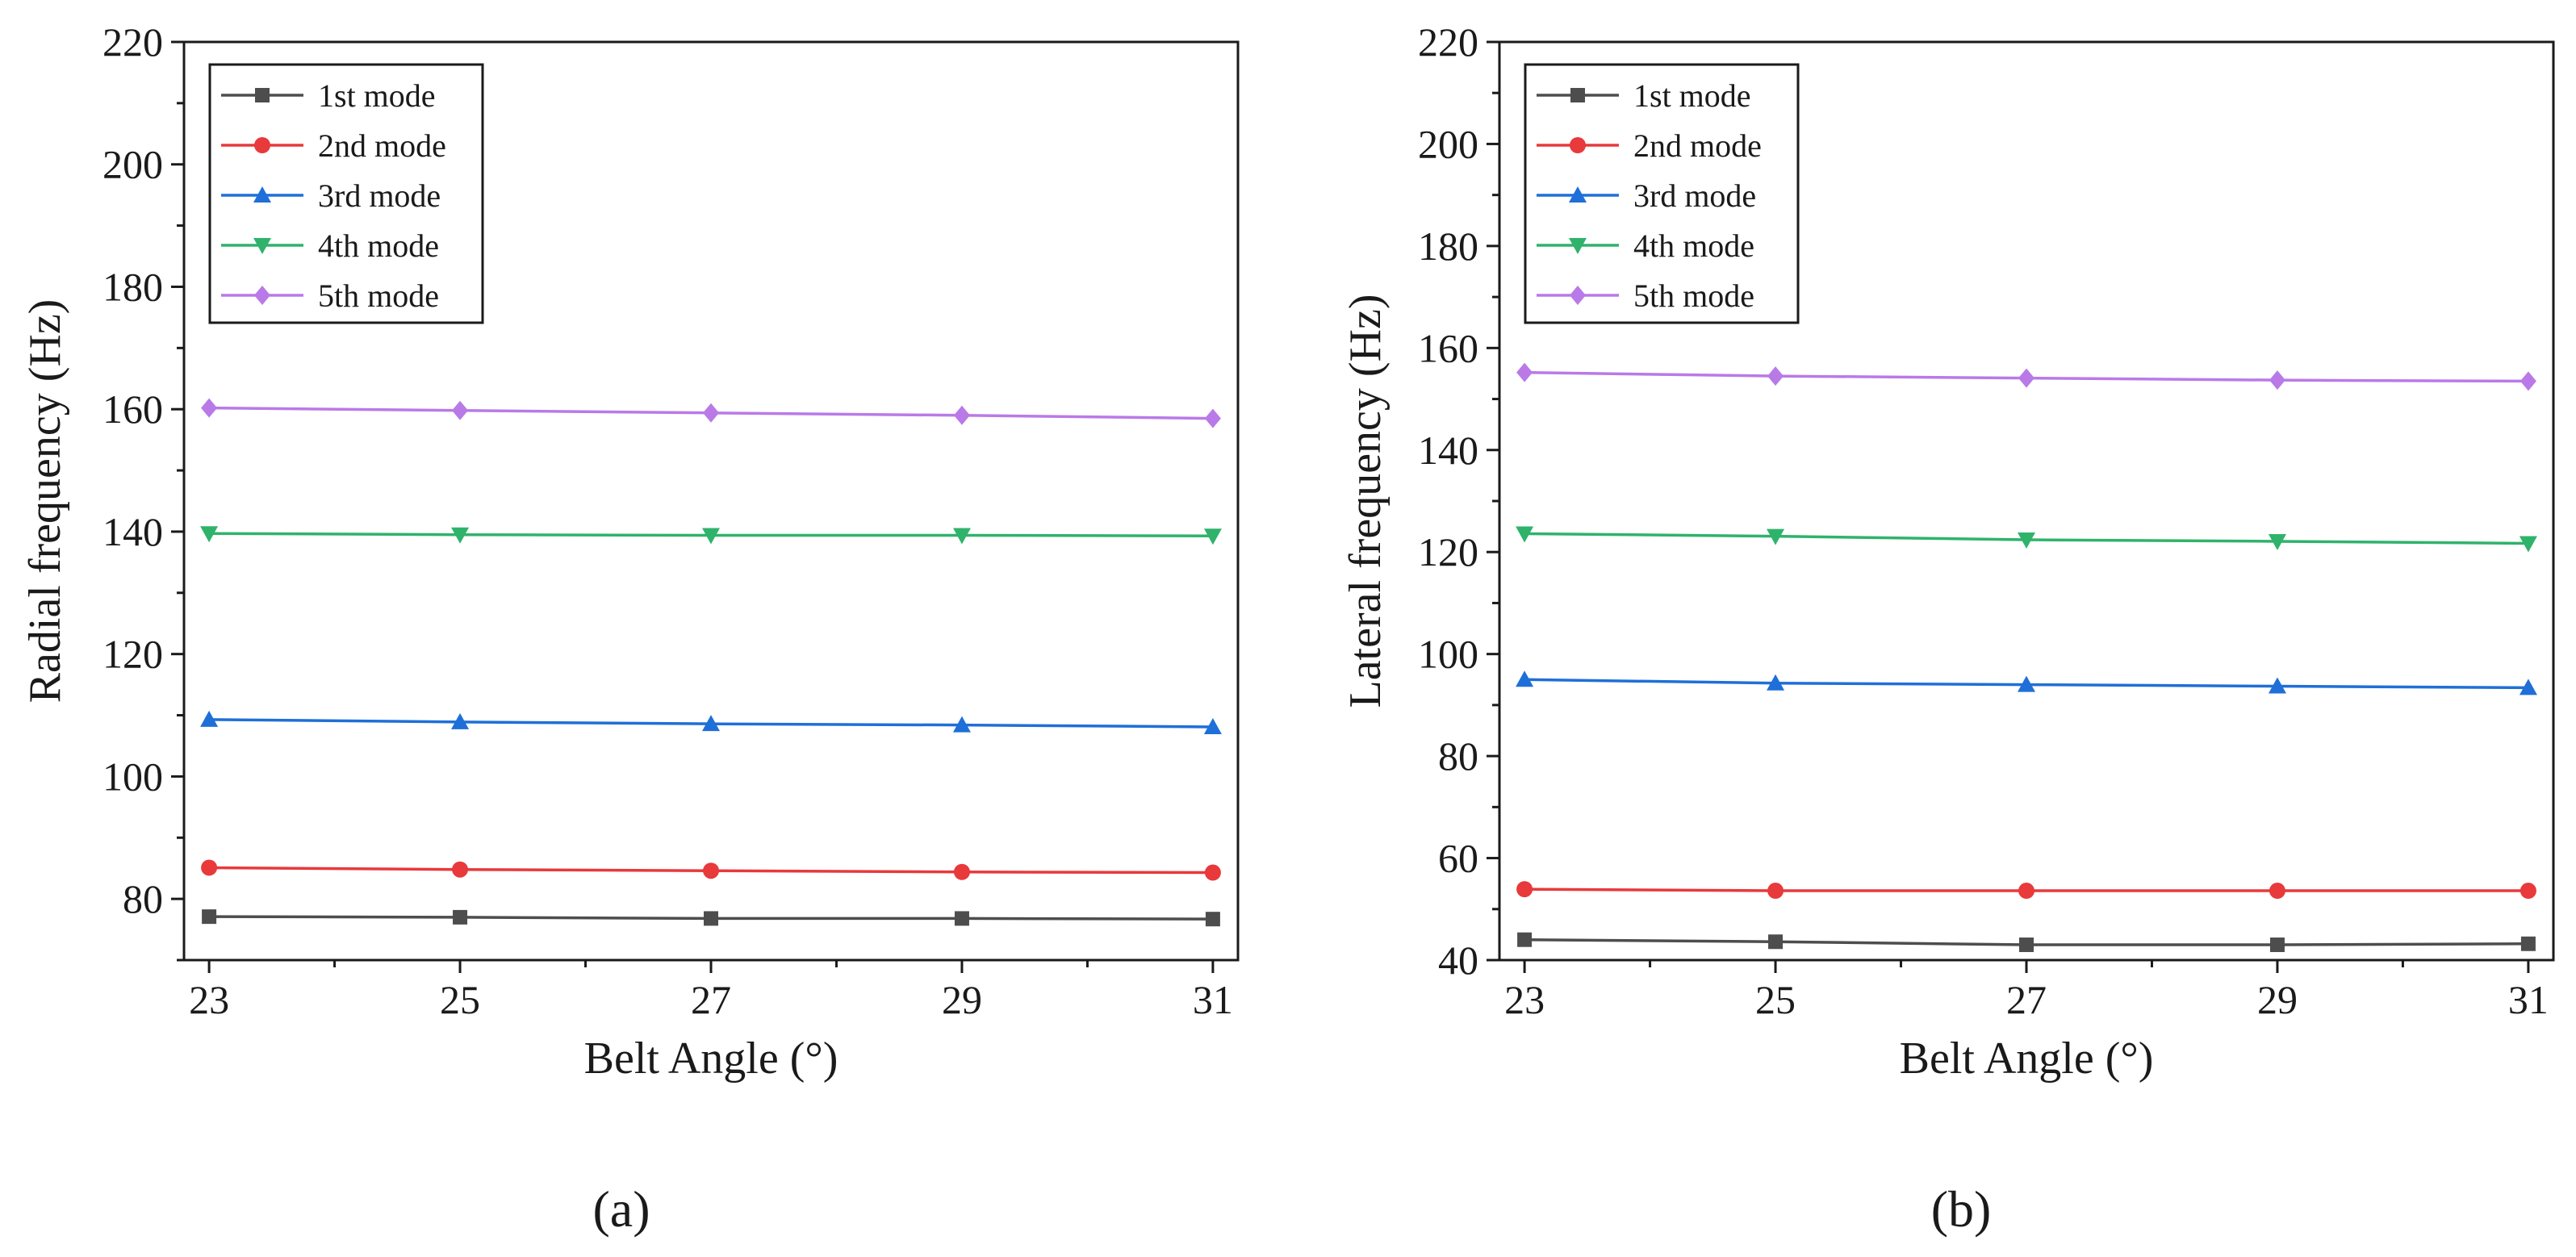 The height and width of the screenshot is (1257, 2576). I want to click on legend-label: 3rd mode, so click(1694, 195).